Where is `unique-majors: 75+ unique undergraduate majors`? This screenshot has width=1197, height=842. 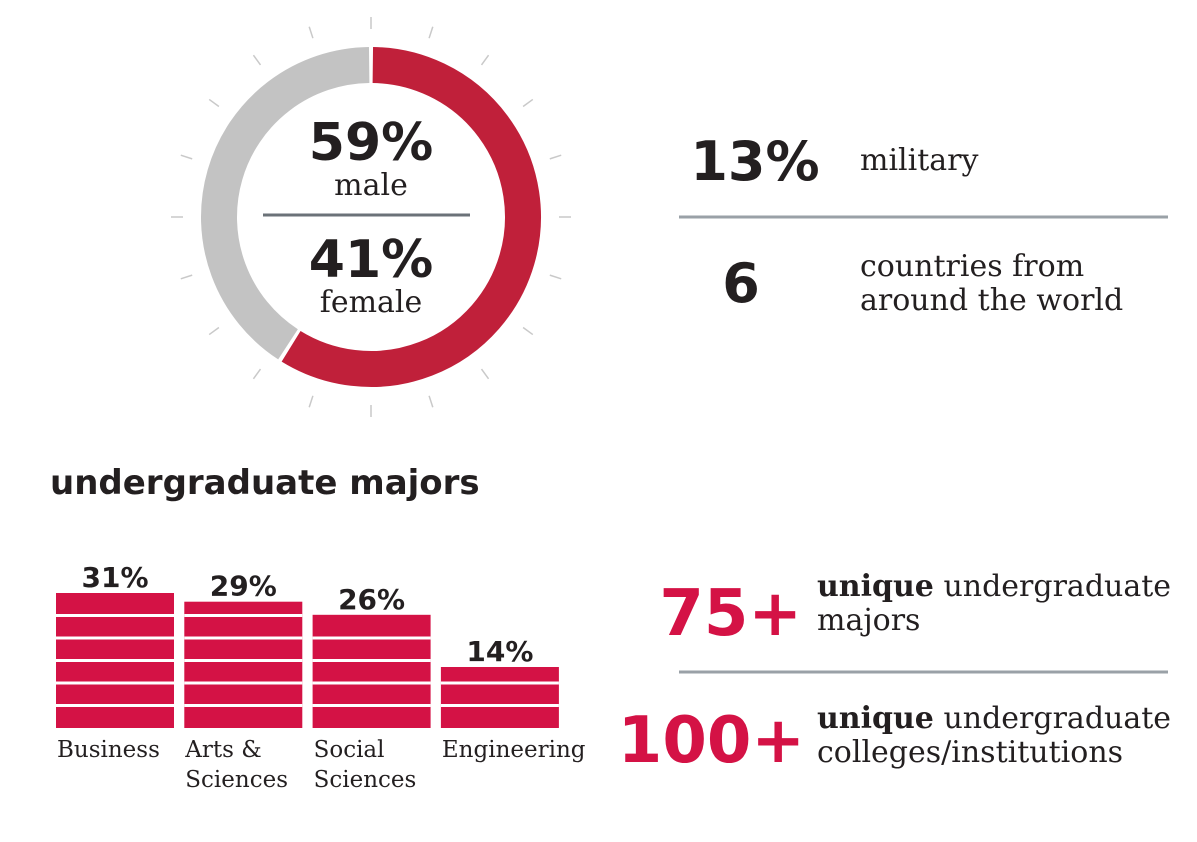 unique-majors: 75+ unique undergraduate majors is located at coordinates (915, 610).